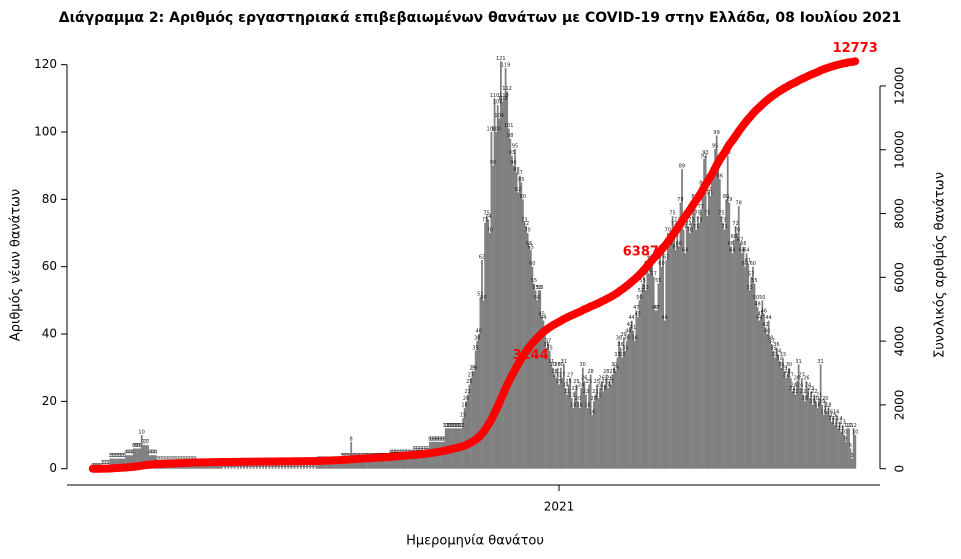 This screenshot has height=559, width=961. I want to click on value-label: 6, so click(133, 446).